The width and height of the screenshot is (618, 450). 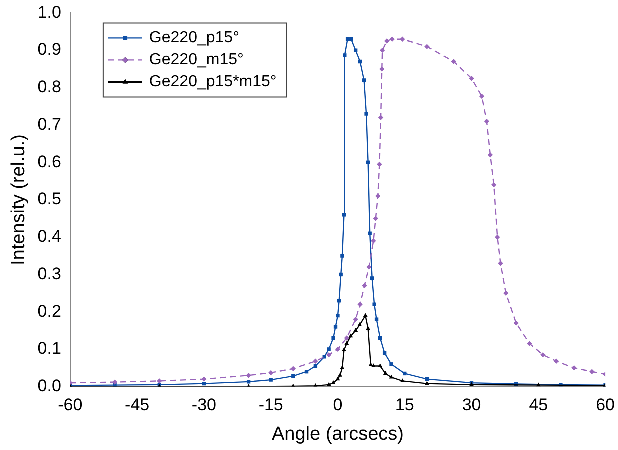 I want to click on x-tick-label: 0, so click(x=338, y=405).